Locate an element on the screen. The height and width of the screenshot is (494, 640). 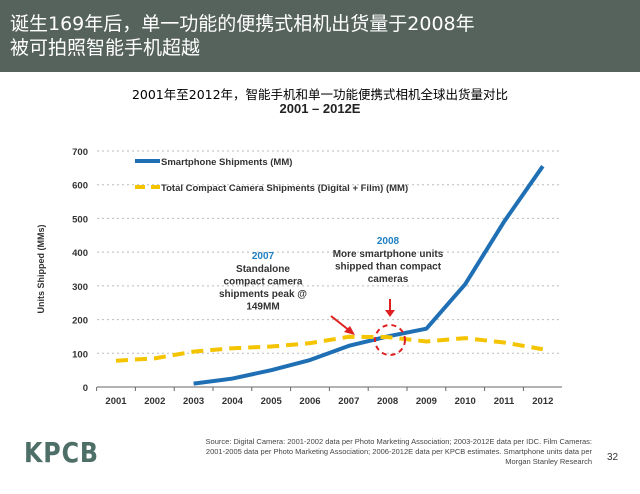
x-tick-label: 2002 is located at coordinates (154, 401).